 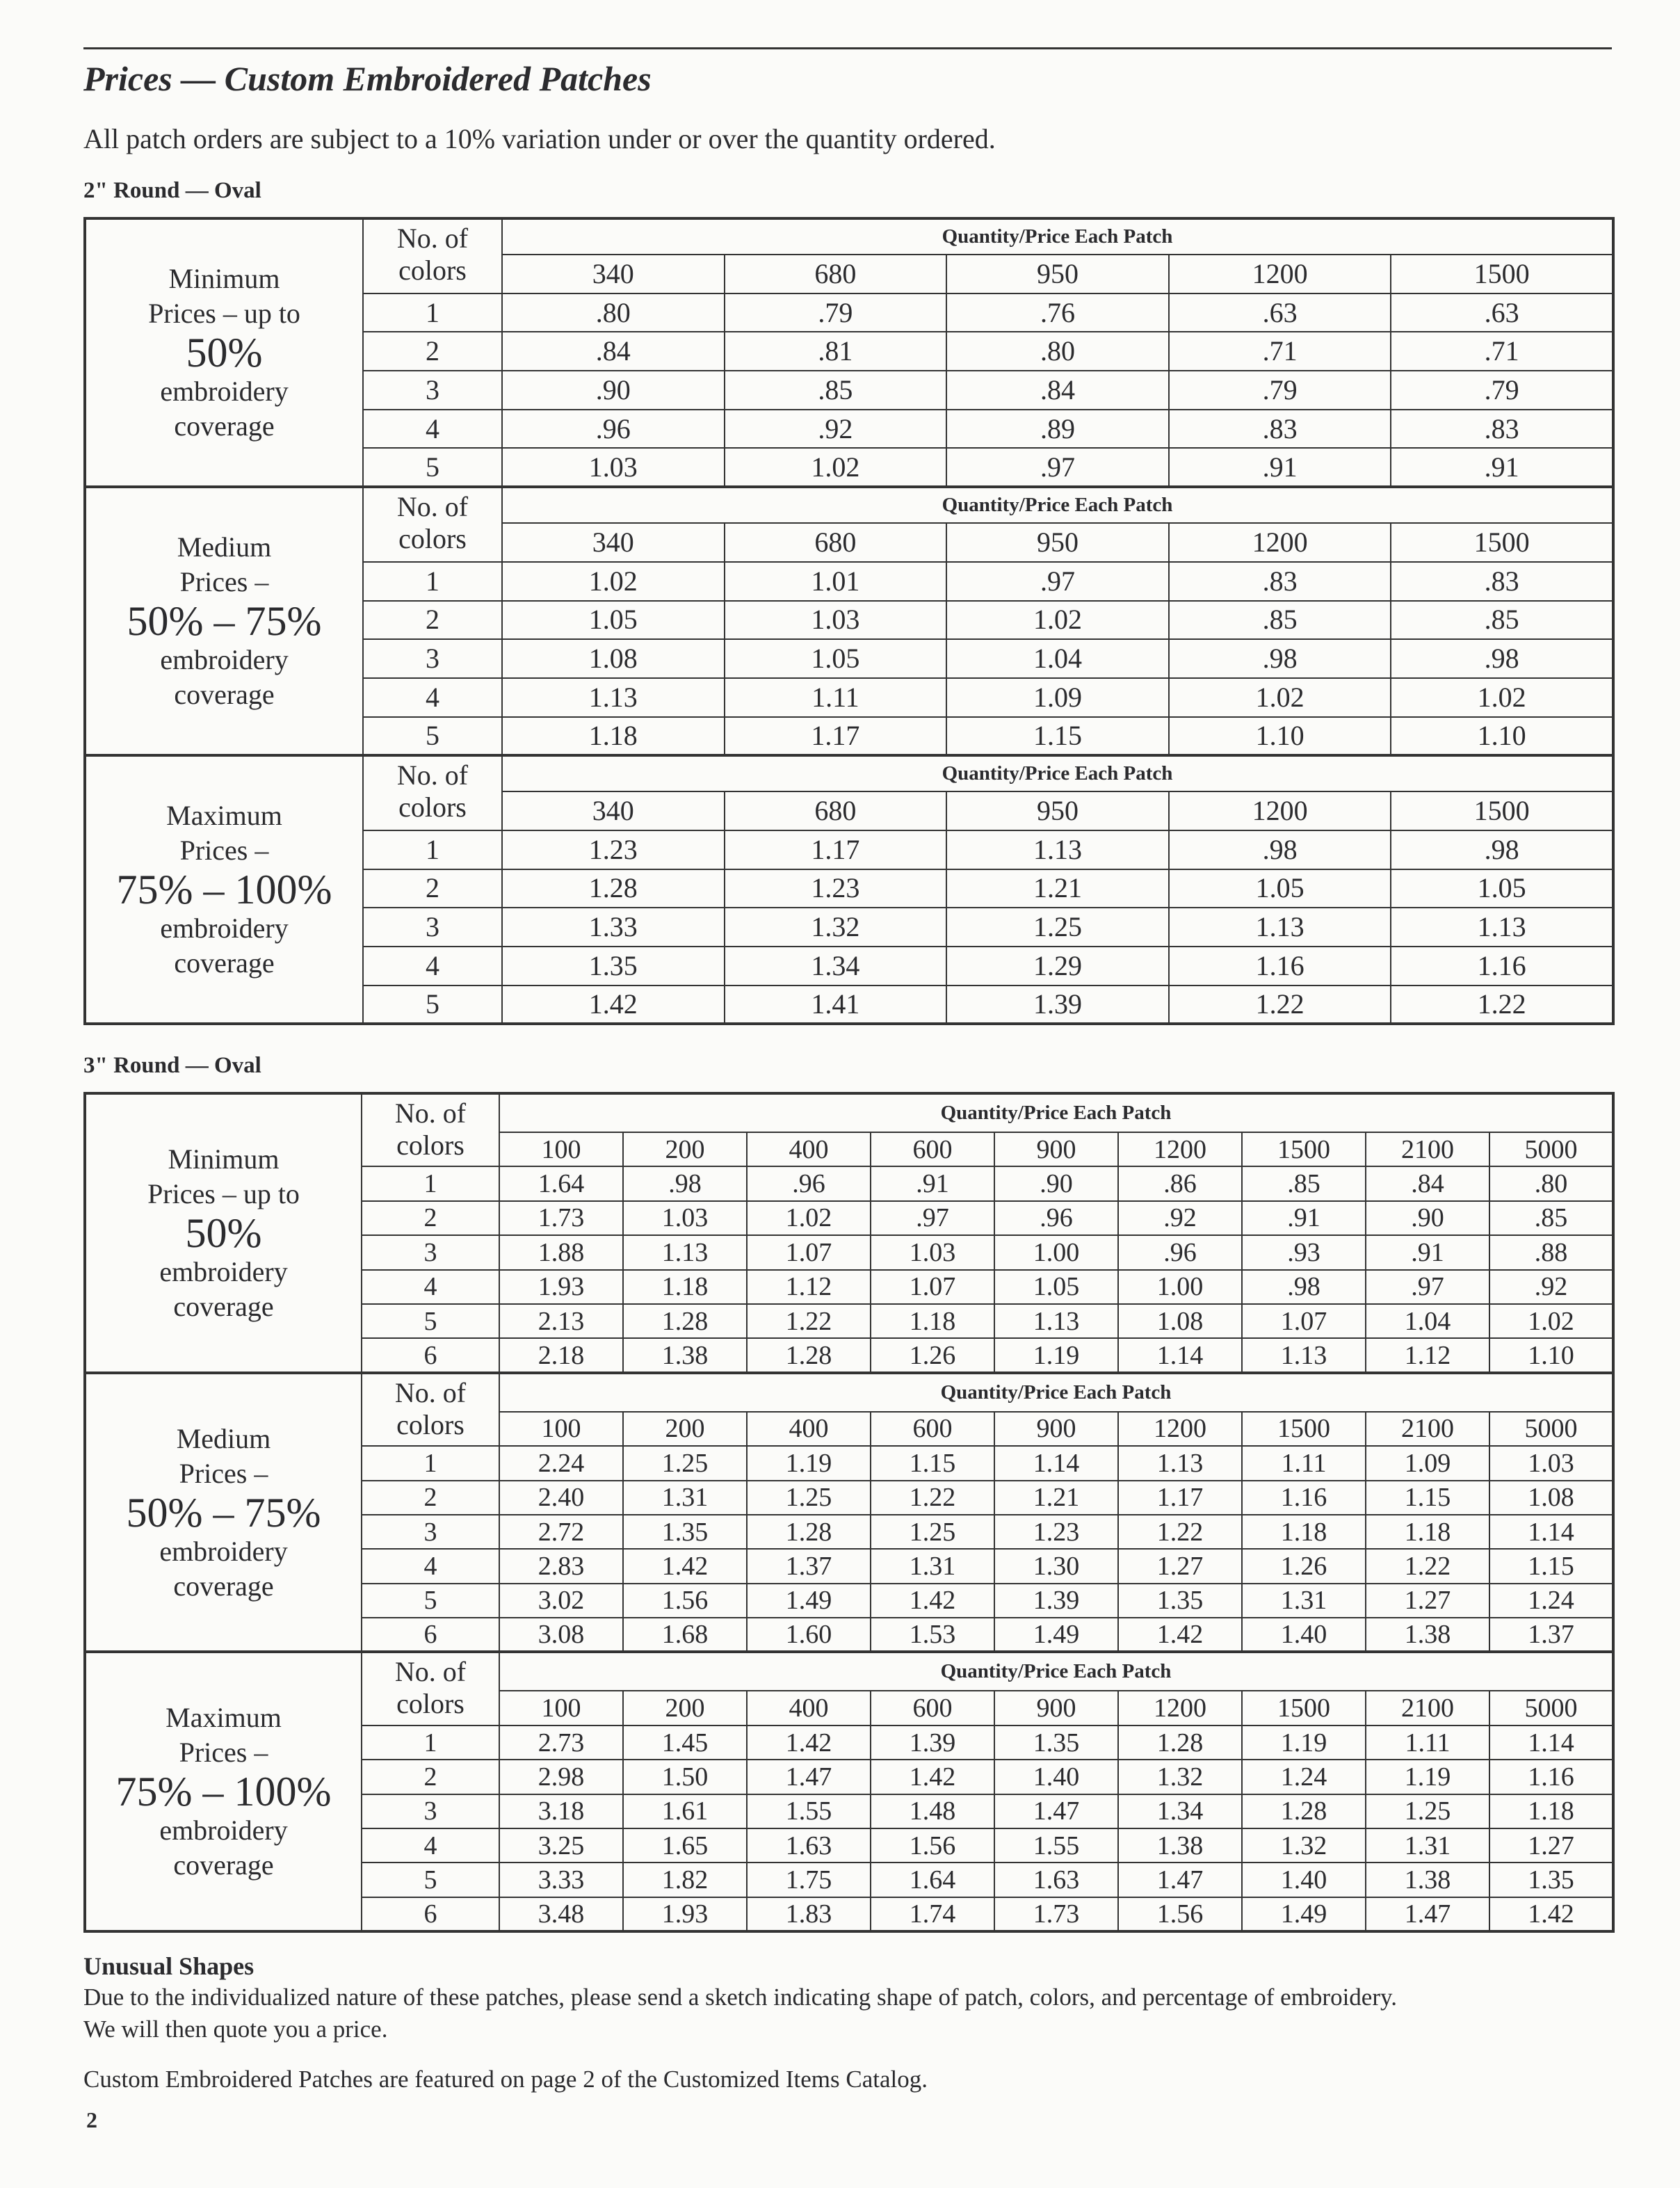 What do you see at coordinates (1303, 1846) in the screenshot?
I see `price-cell: 1.32` at bounding box center [1303, 1846].